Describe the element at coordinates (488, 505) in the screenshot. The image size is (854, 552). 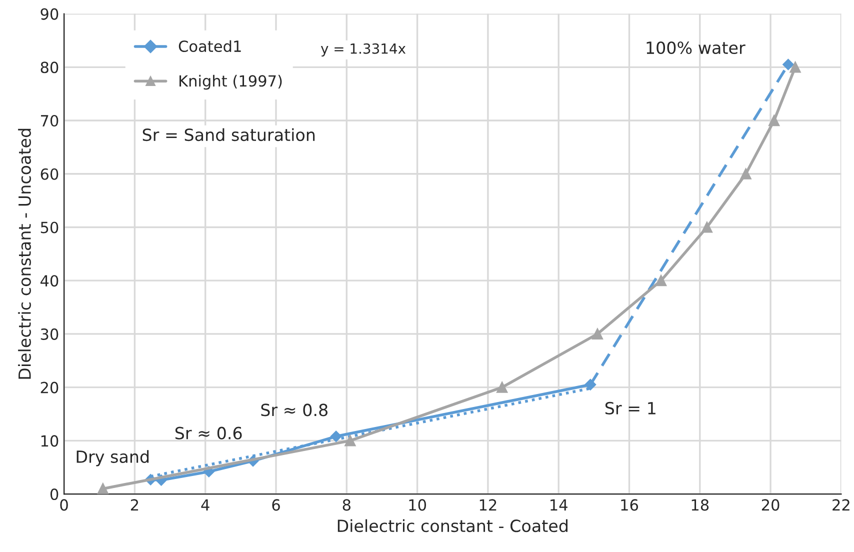
I see `x-tick-label: 12` at that location.